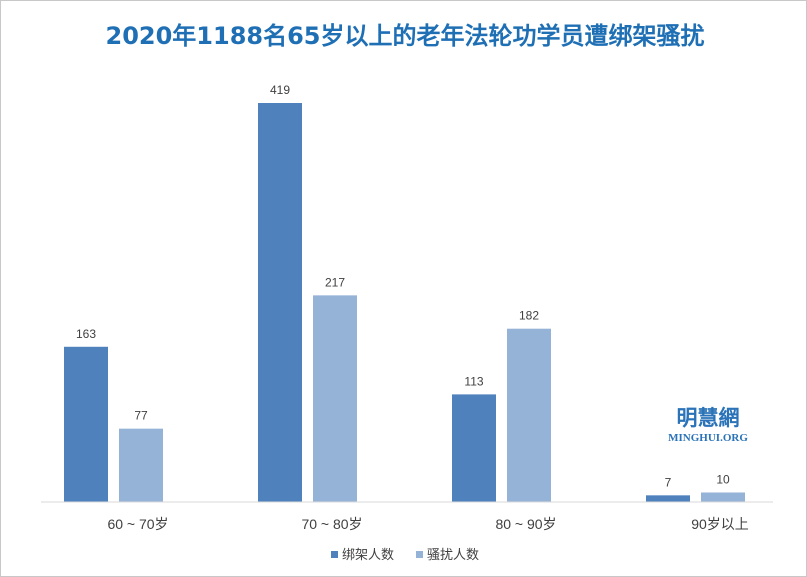  What do you see at coordinates (86, 334) in the screenshot?
I see `data-label: 163` at bounding box center [86, 334].